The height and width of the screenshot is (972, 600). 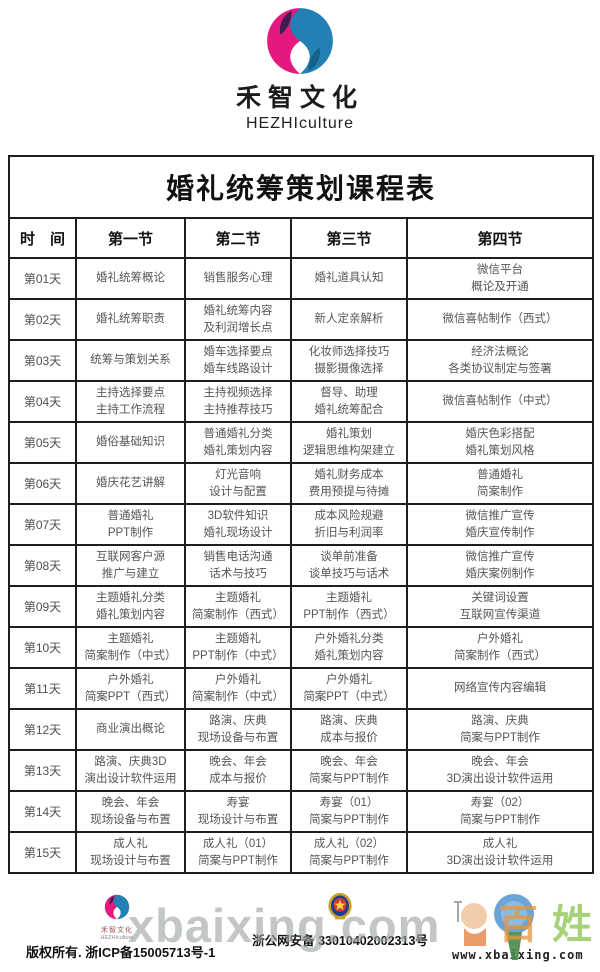 I want to click on day-cell: 第07天, so click(x=42, y=524).